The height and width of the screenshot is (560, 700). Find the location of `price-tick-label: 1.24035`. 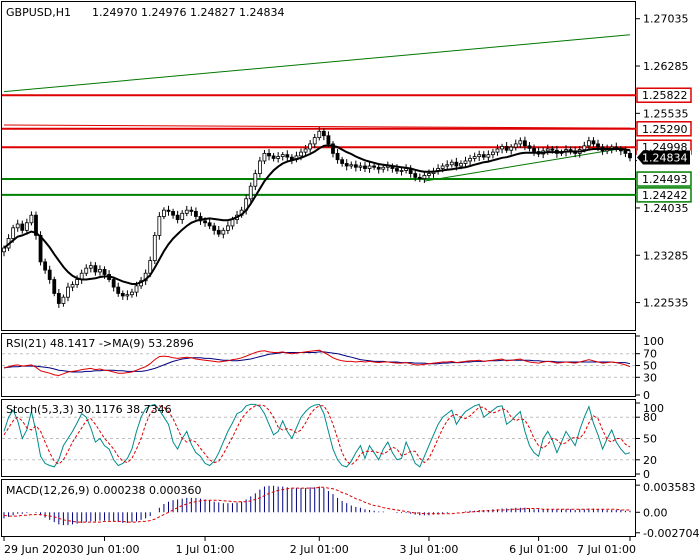

price-tick-label: 1.24035 is located at coordinates (666, 208).